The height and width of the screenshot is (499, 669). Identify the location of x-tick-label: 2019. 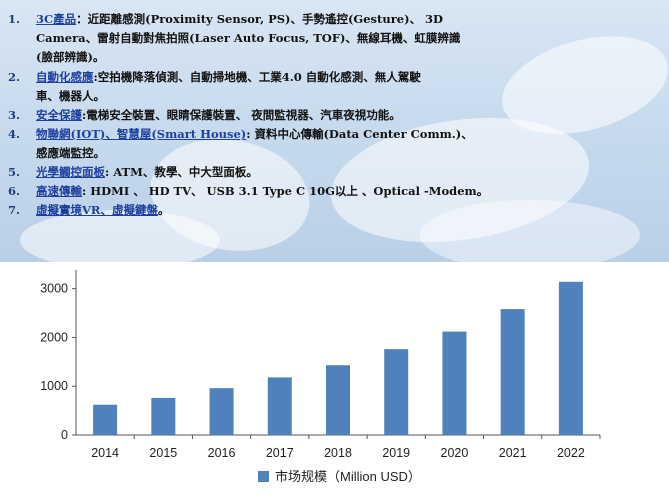
(396, 453).